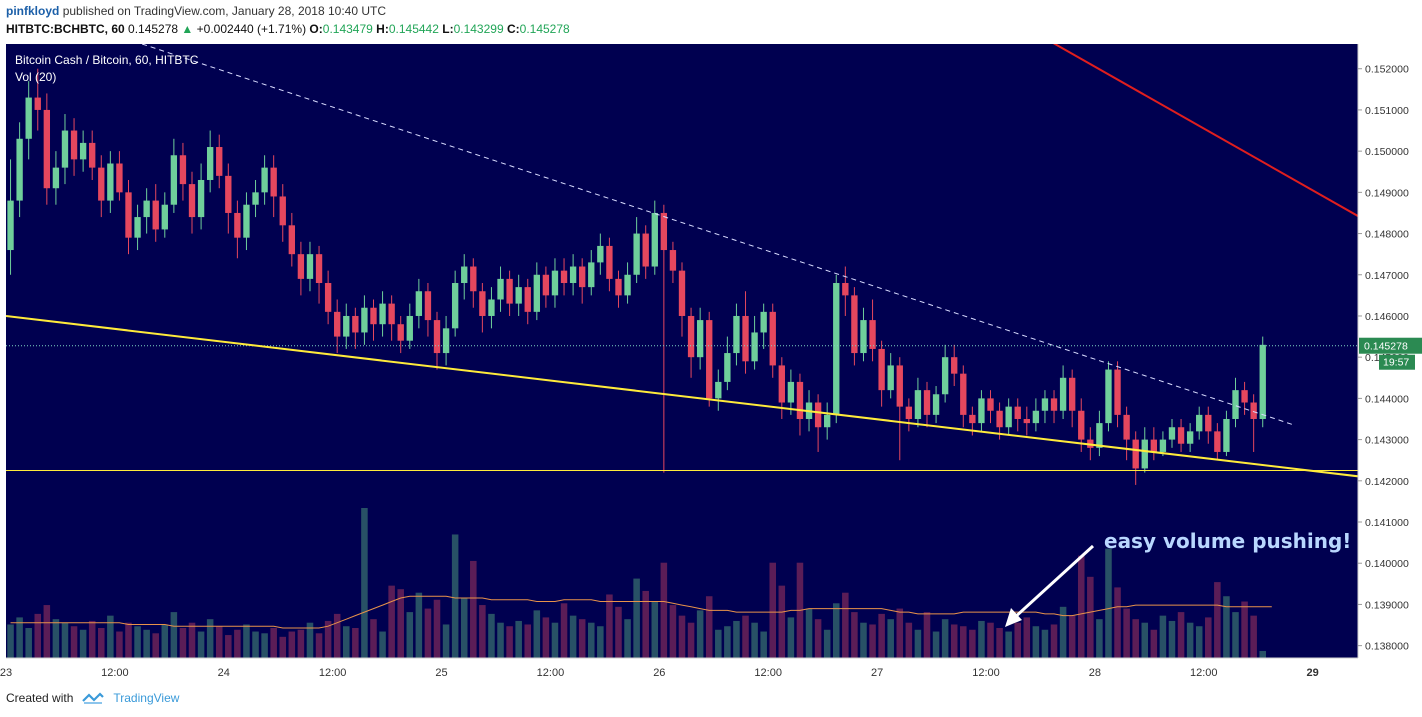 This screenshot has height=717, width=1422. I want to click on author-name: pinfkloyd, so click(33, 11).